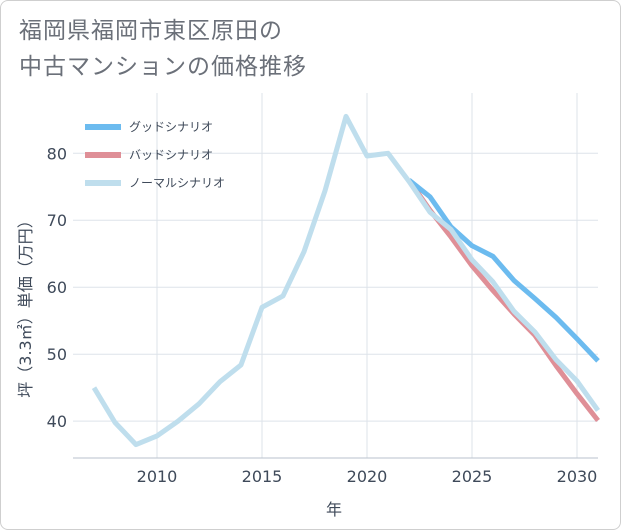 This screenshot has width=621, height=530. What do you see at coordinates (57, 220) in the screenshot?
I see `y-tick-label: 70` at bounding box center [57, 220].